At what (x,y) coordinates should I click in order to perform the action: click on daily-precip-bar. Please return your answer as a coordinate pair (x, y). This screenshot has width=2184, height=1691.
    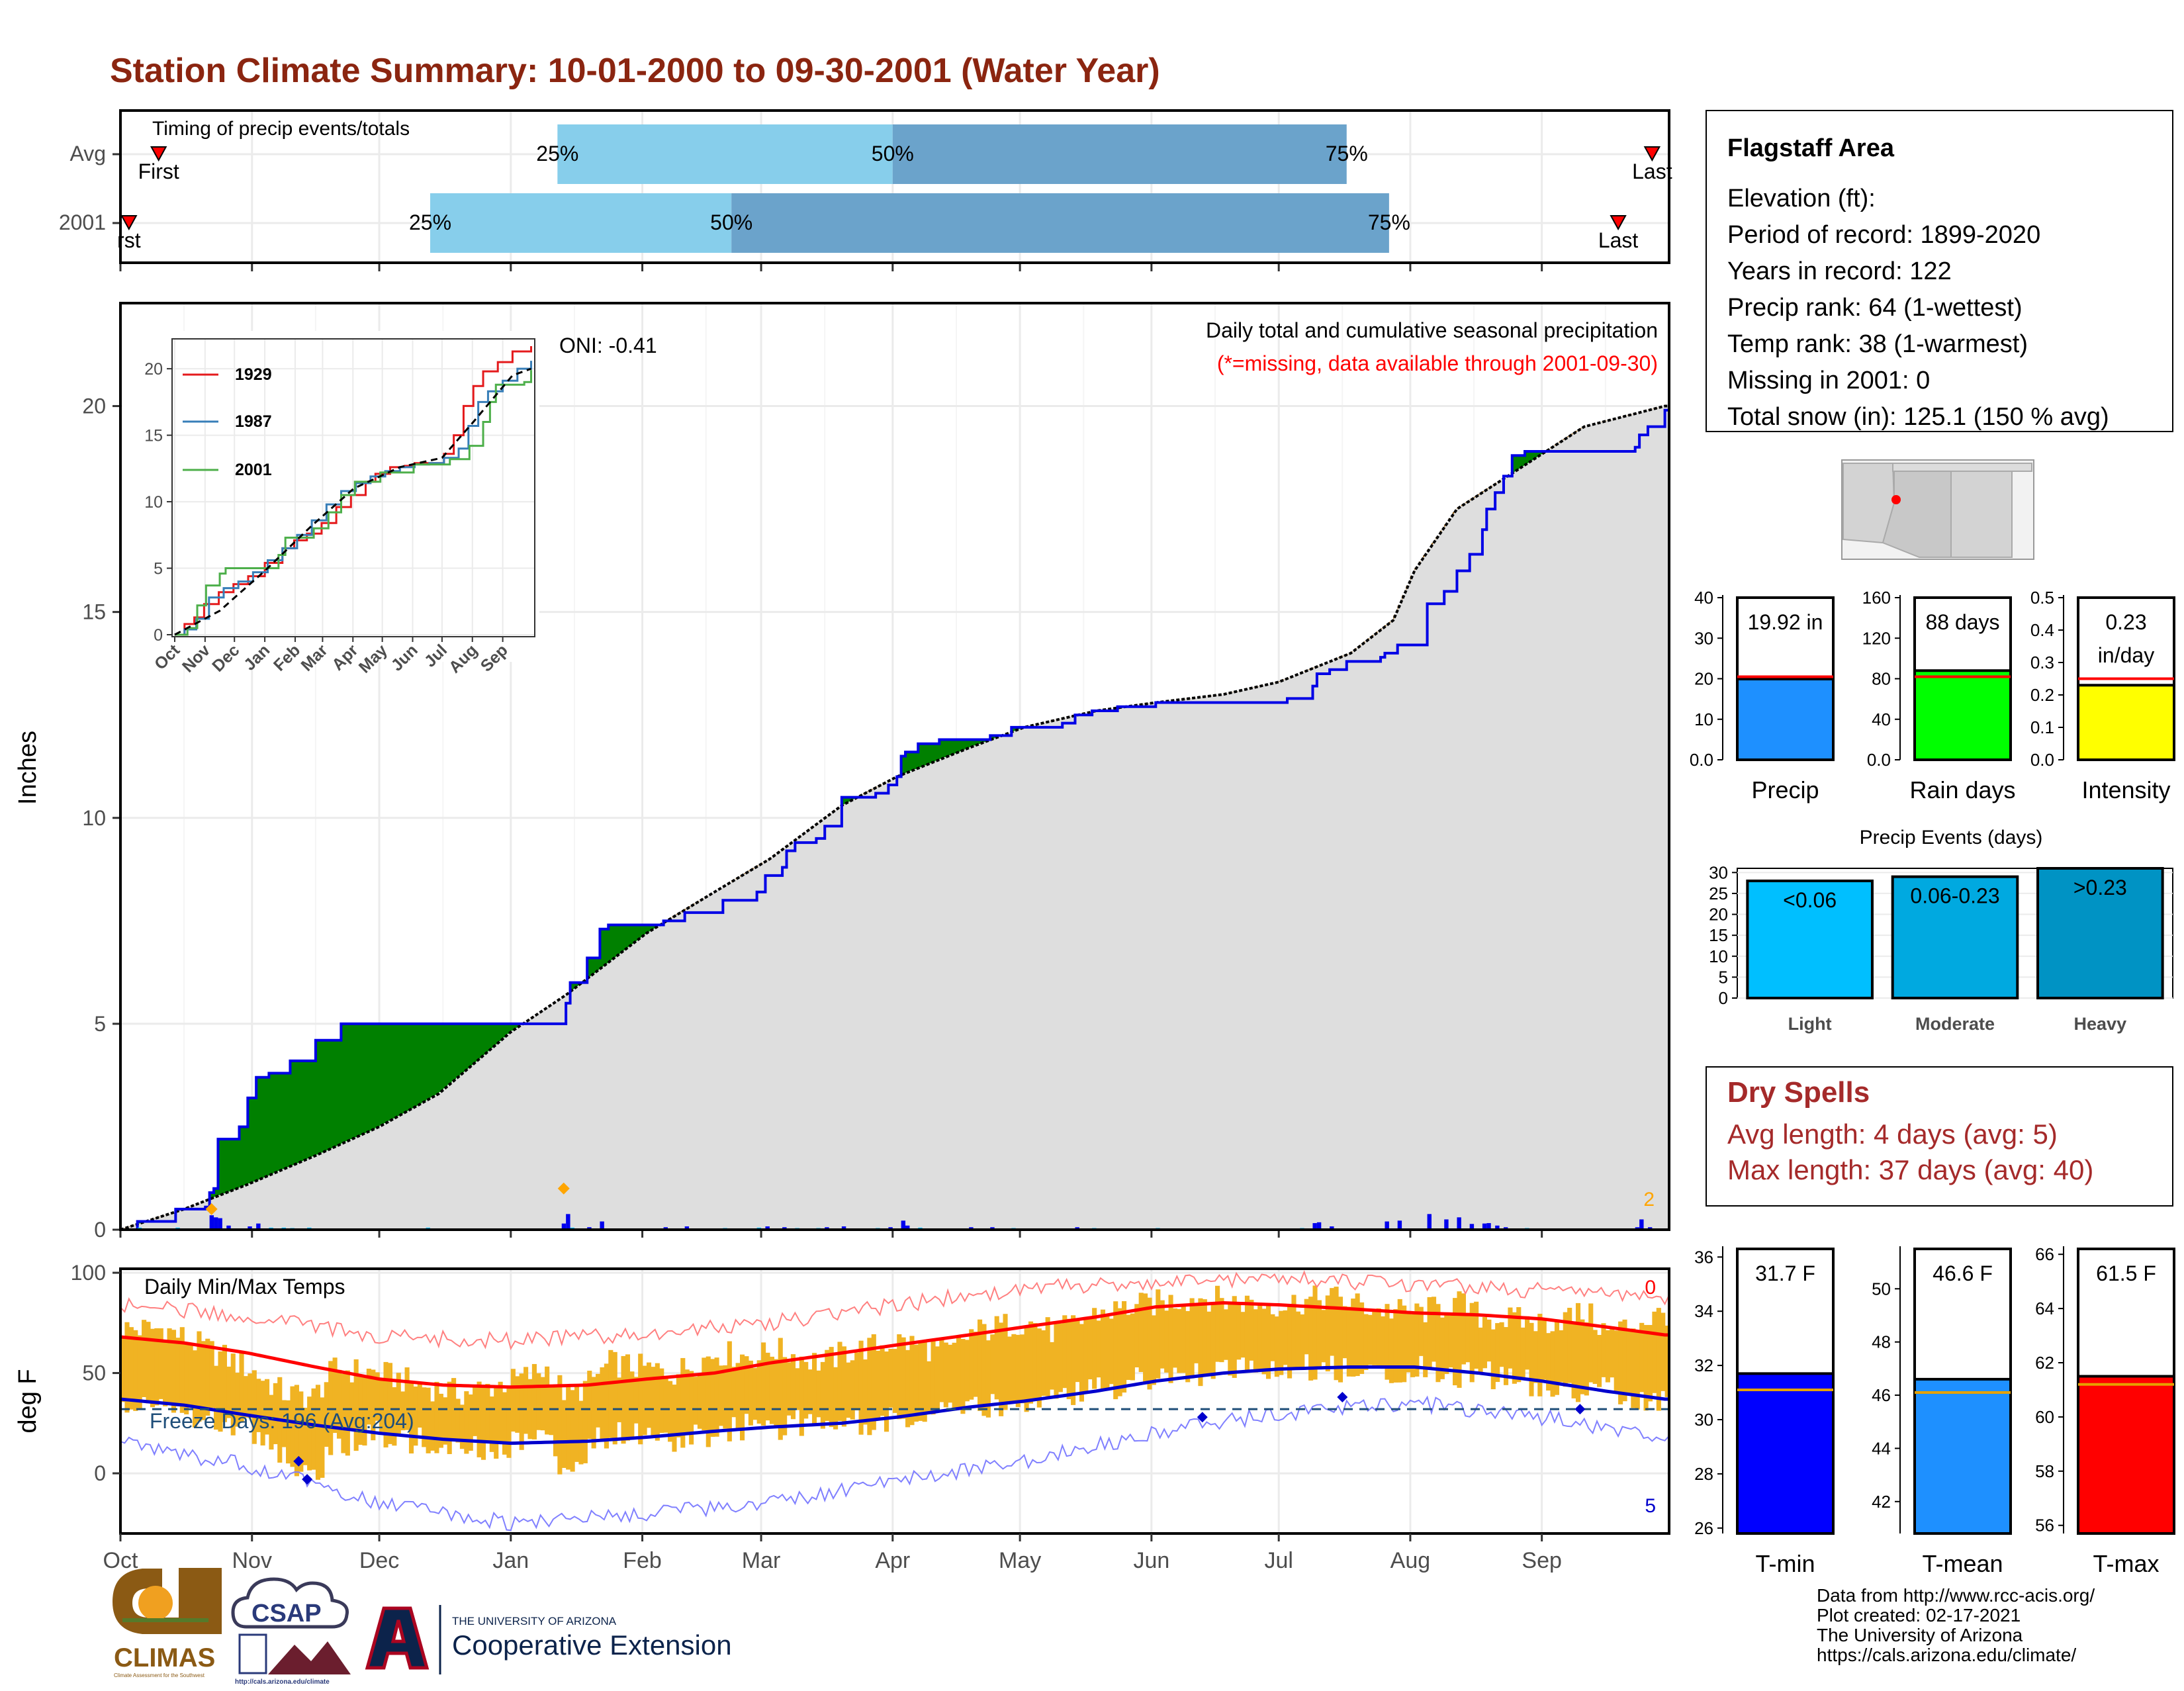
    Looking at the image, I should click on (568, 1222).